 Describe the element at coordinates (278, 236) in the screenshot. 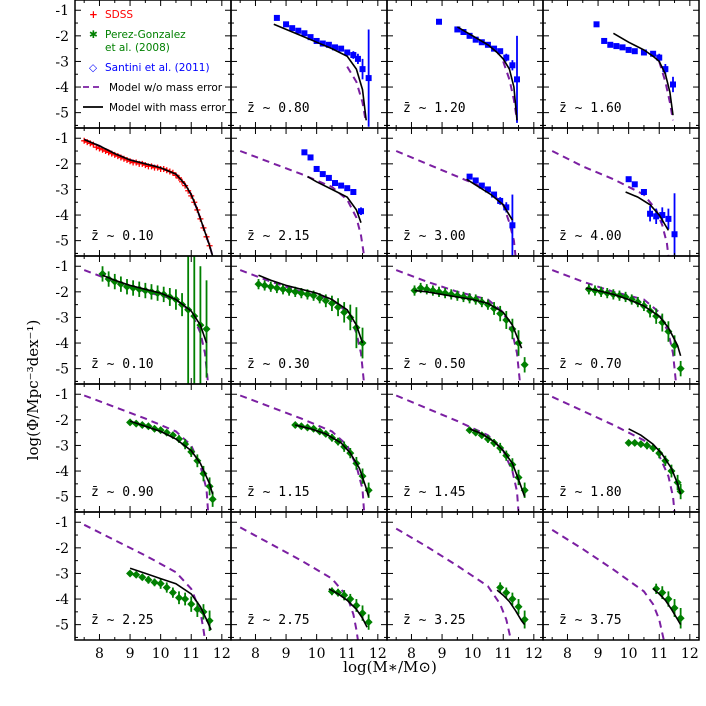

I see `redshift-label: z̄ ~ 2.15` at that location.